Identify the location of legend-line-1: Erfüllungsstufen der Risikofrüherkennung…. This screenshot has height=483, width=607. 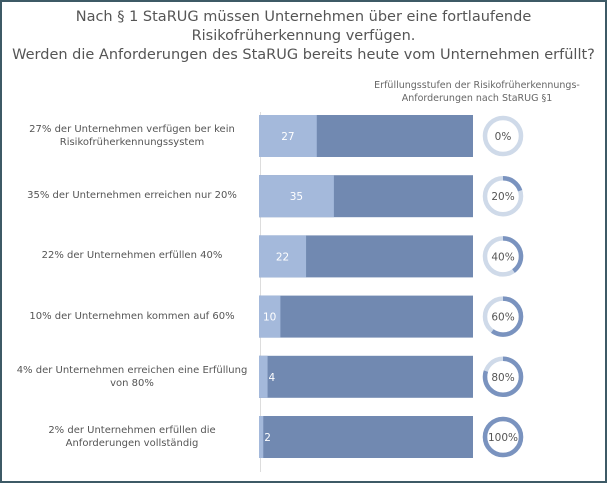
(477, 85).